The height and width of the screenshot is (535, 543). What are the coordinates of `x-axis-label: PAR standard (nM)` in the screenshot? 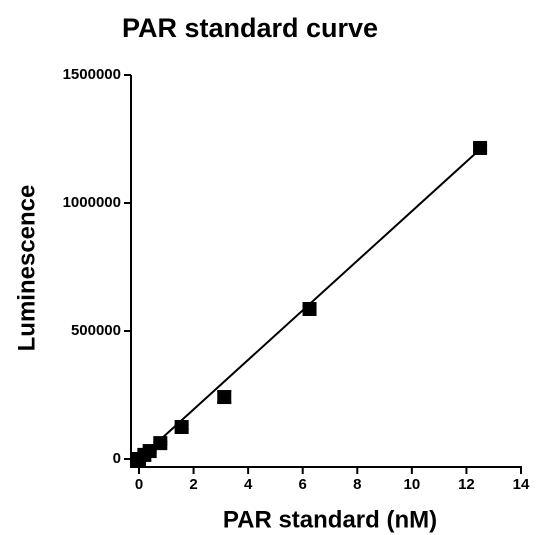 It's located at (330, 519).